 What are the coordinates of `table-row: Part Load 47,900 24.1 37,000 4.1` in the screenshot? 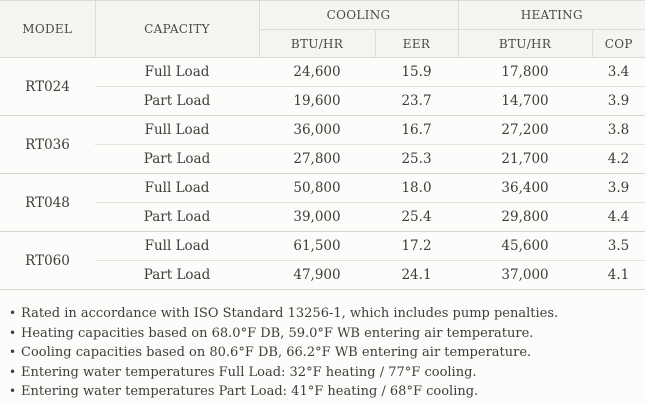 It's located at (322, 275).